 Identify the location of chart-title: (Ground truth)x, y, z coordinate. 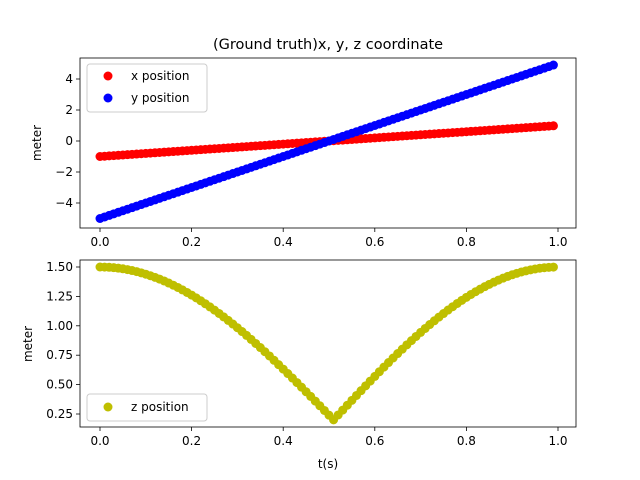
(328, 45).